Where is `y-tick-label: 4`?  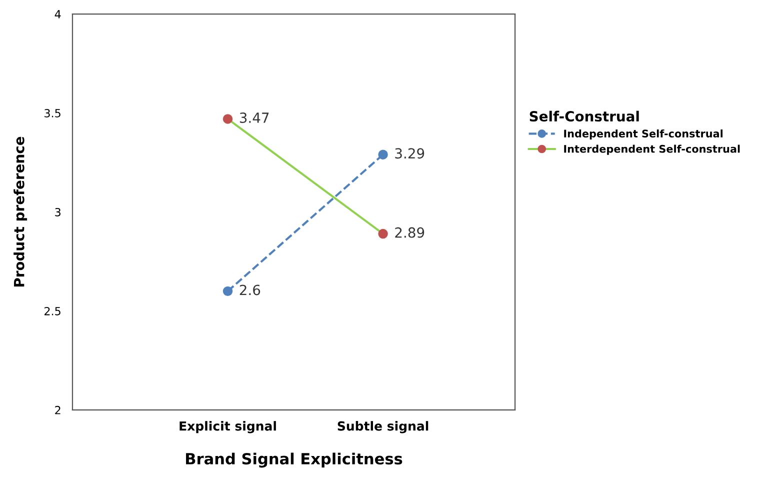 y-tick-label: 4 is located at coordinates (57, 14).